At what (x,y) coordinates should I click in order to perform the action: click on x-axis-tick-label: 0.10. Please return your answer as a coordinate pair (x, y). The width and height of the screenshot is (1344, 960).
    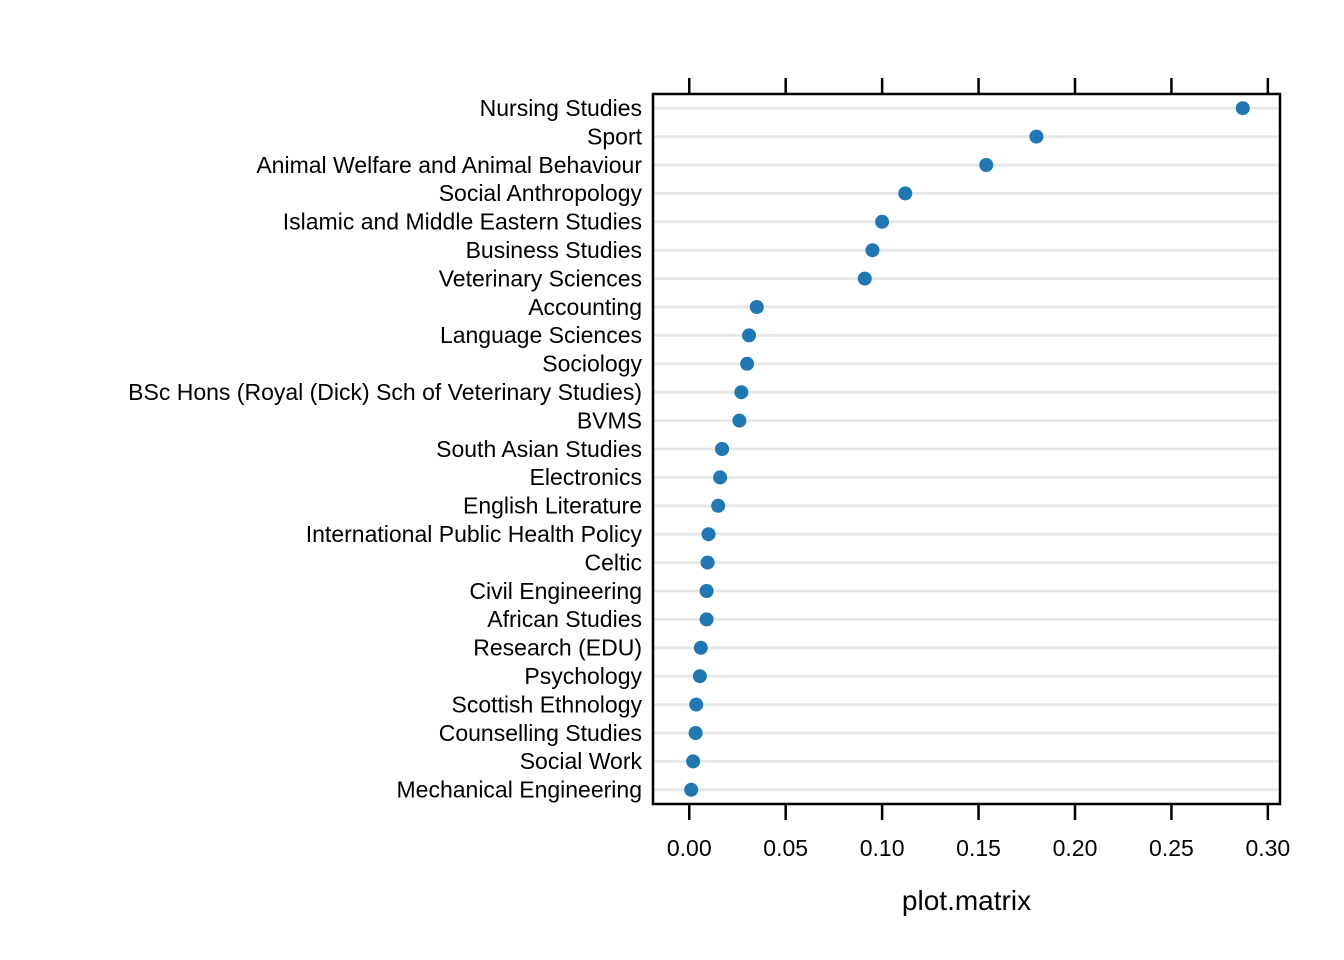
    Looking at the image, I should click on (882, 848).